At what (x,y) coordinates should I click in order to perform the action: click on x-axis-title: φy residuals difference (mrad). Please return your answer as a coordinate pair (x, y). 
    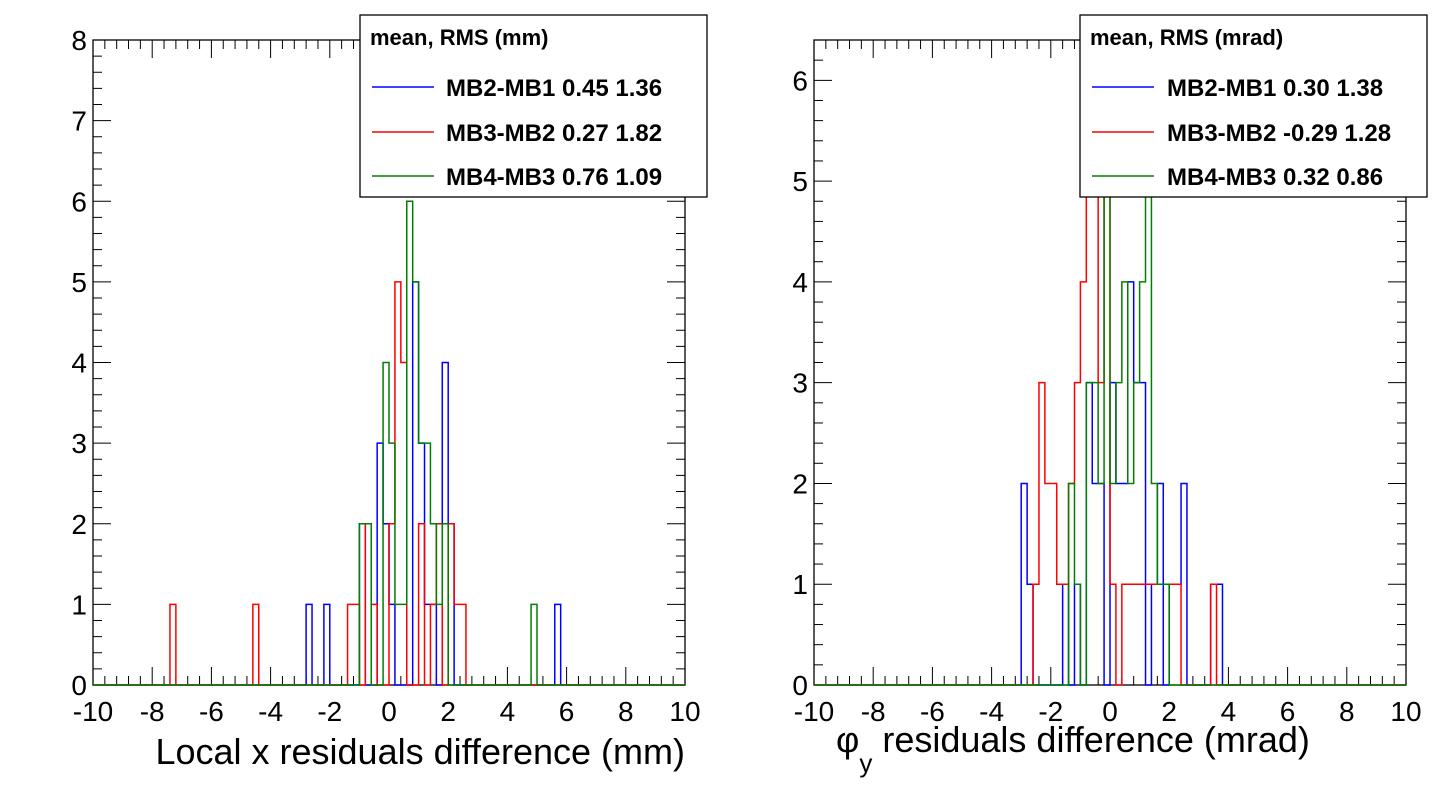
    Looking at the image, I should click on (1073, 748).